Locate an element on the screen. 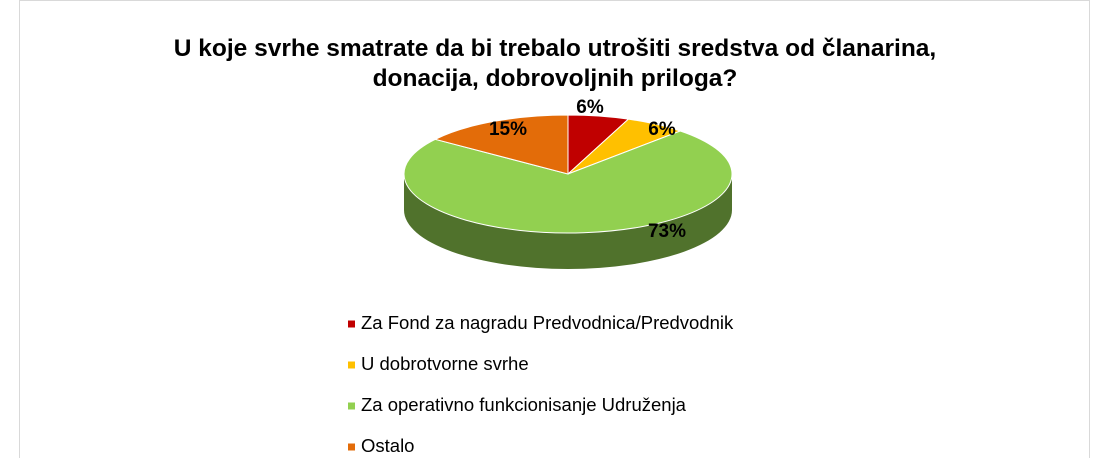  legend-label: U dobrotvorne svrhe is located at coordinates (445, 363).